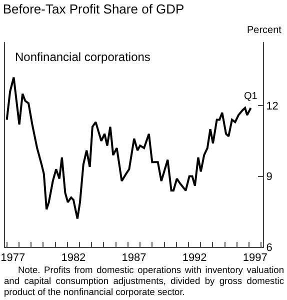  I want to click on x-tick-label: 1977, so click(13, 258).